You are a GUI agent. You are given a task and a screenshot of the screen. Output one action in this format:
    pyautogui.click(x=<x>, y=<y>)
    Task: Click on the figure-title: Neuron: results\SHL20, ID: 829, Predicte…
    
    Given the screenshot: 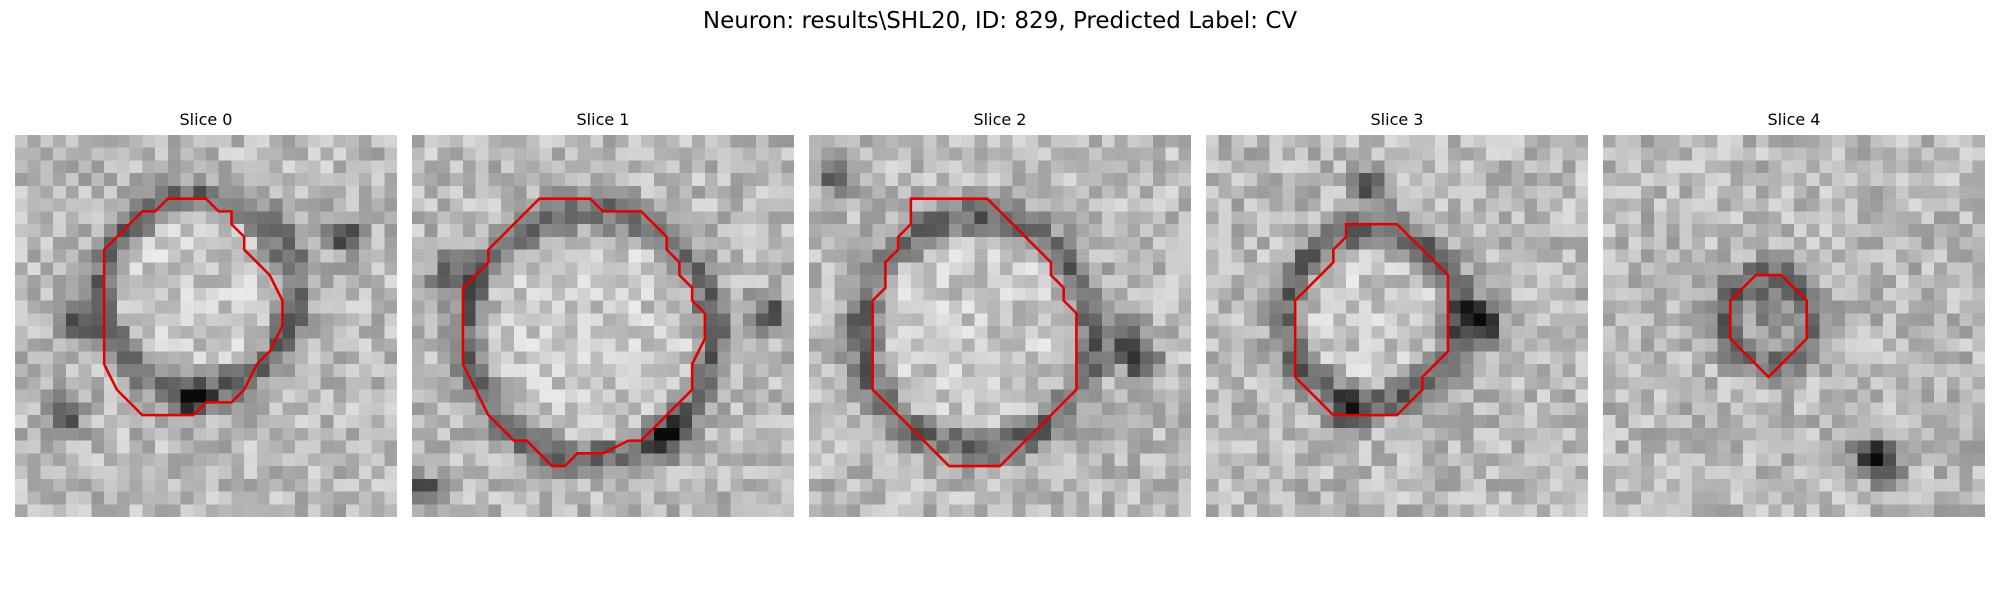 What is the action you would take?
    pyautogui.click(x=1000, y=21)
    